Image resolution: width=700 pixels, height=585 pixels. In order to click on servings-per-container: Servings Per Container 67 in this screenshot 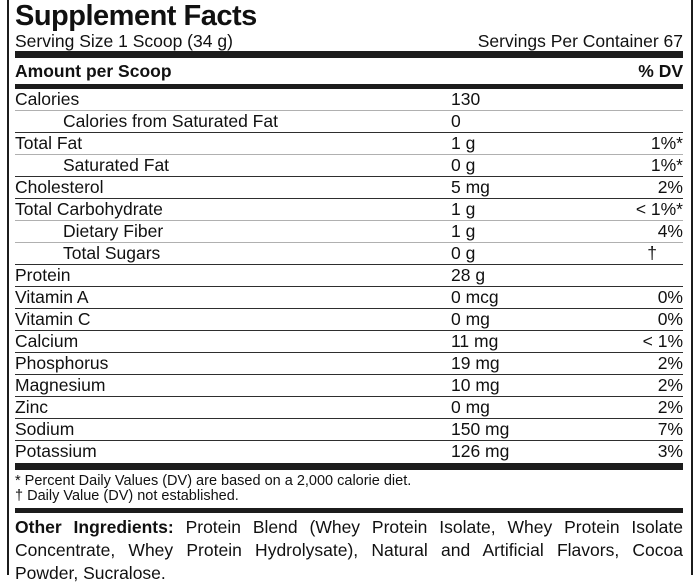, I will do `click(580, 41)`.